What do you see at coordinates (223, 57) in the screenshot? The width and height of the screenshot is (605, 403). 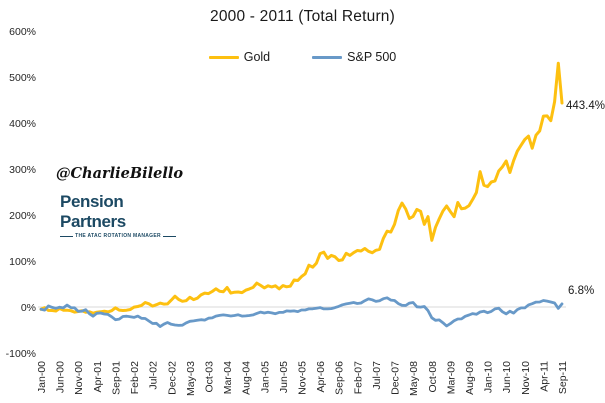 I see `gold-line-swatch` at bounding box center [223, 57].